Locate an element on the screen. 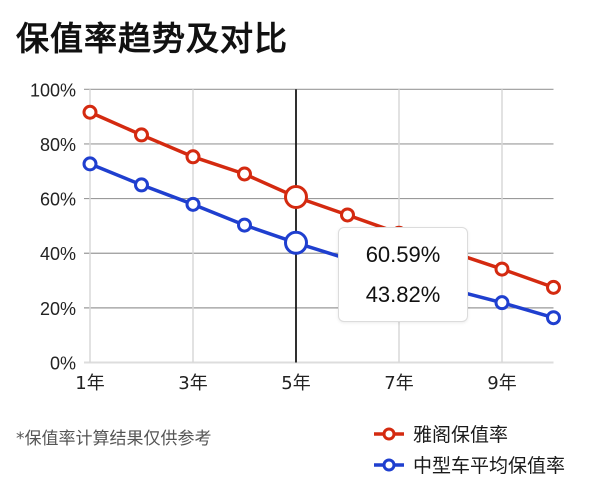 Image resolution: width=600 pixels, height=491 pixels. legend-item-yage: 雅阁保值率 is located at coordinates (469, 433).